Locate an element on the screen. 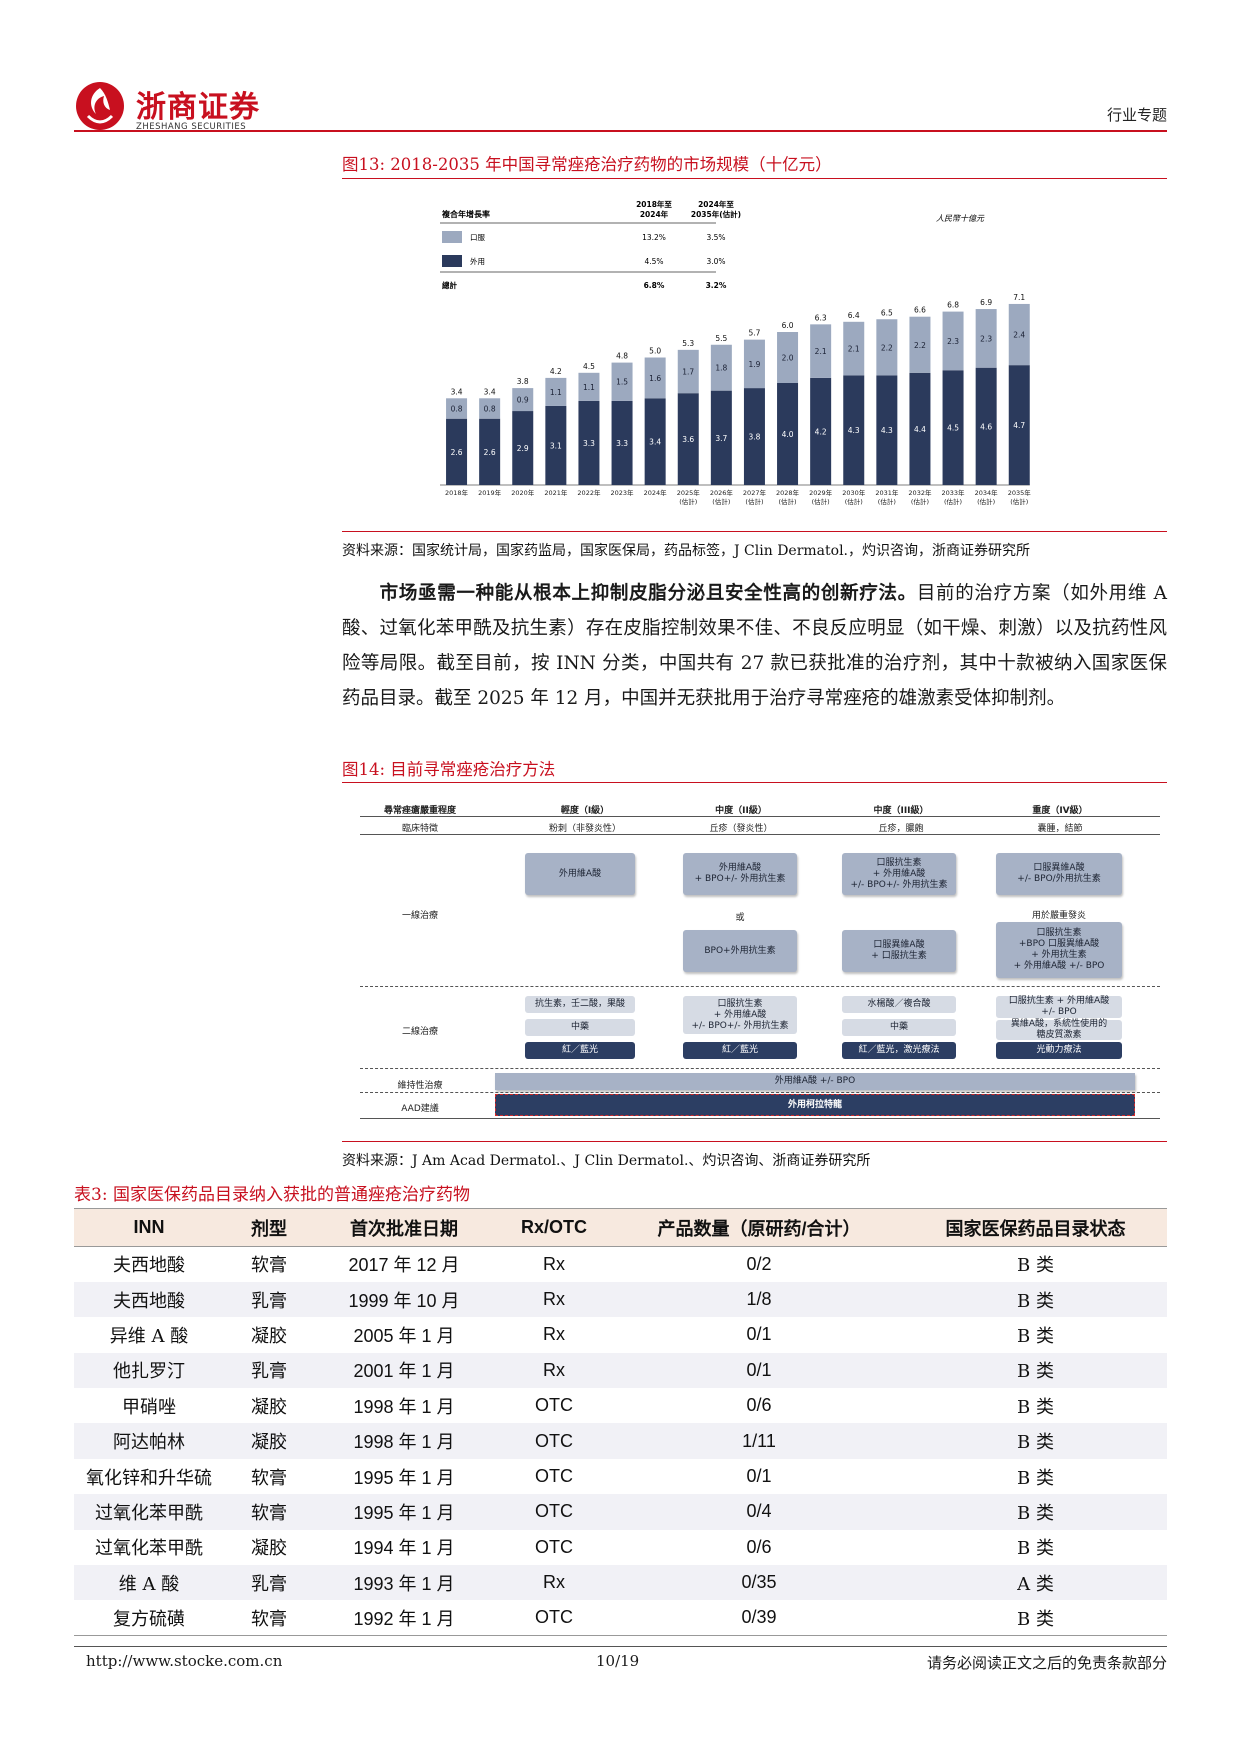 The width and height of the screenshot is (1241, 1754). cell-inn: 甲硝唑 is located at coordinates (149, 1407).